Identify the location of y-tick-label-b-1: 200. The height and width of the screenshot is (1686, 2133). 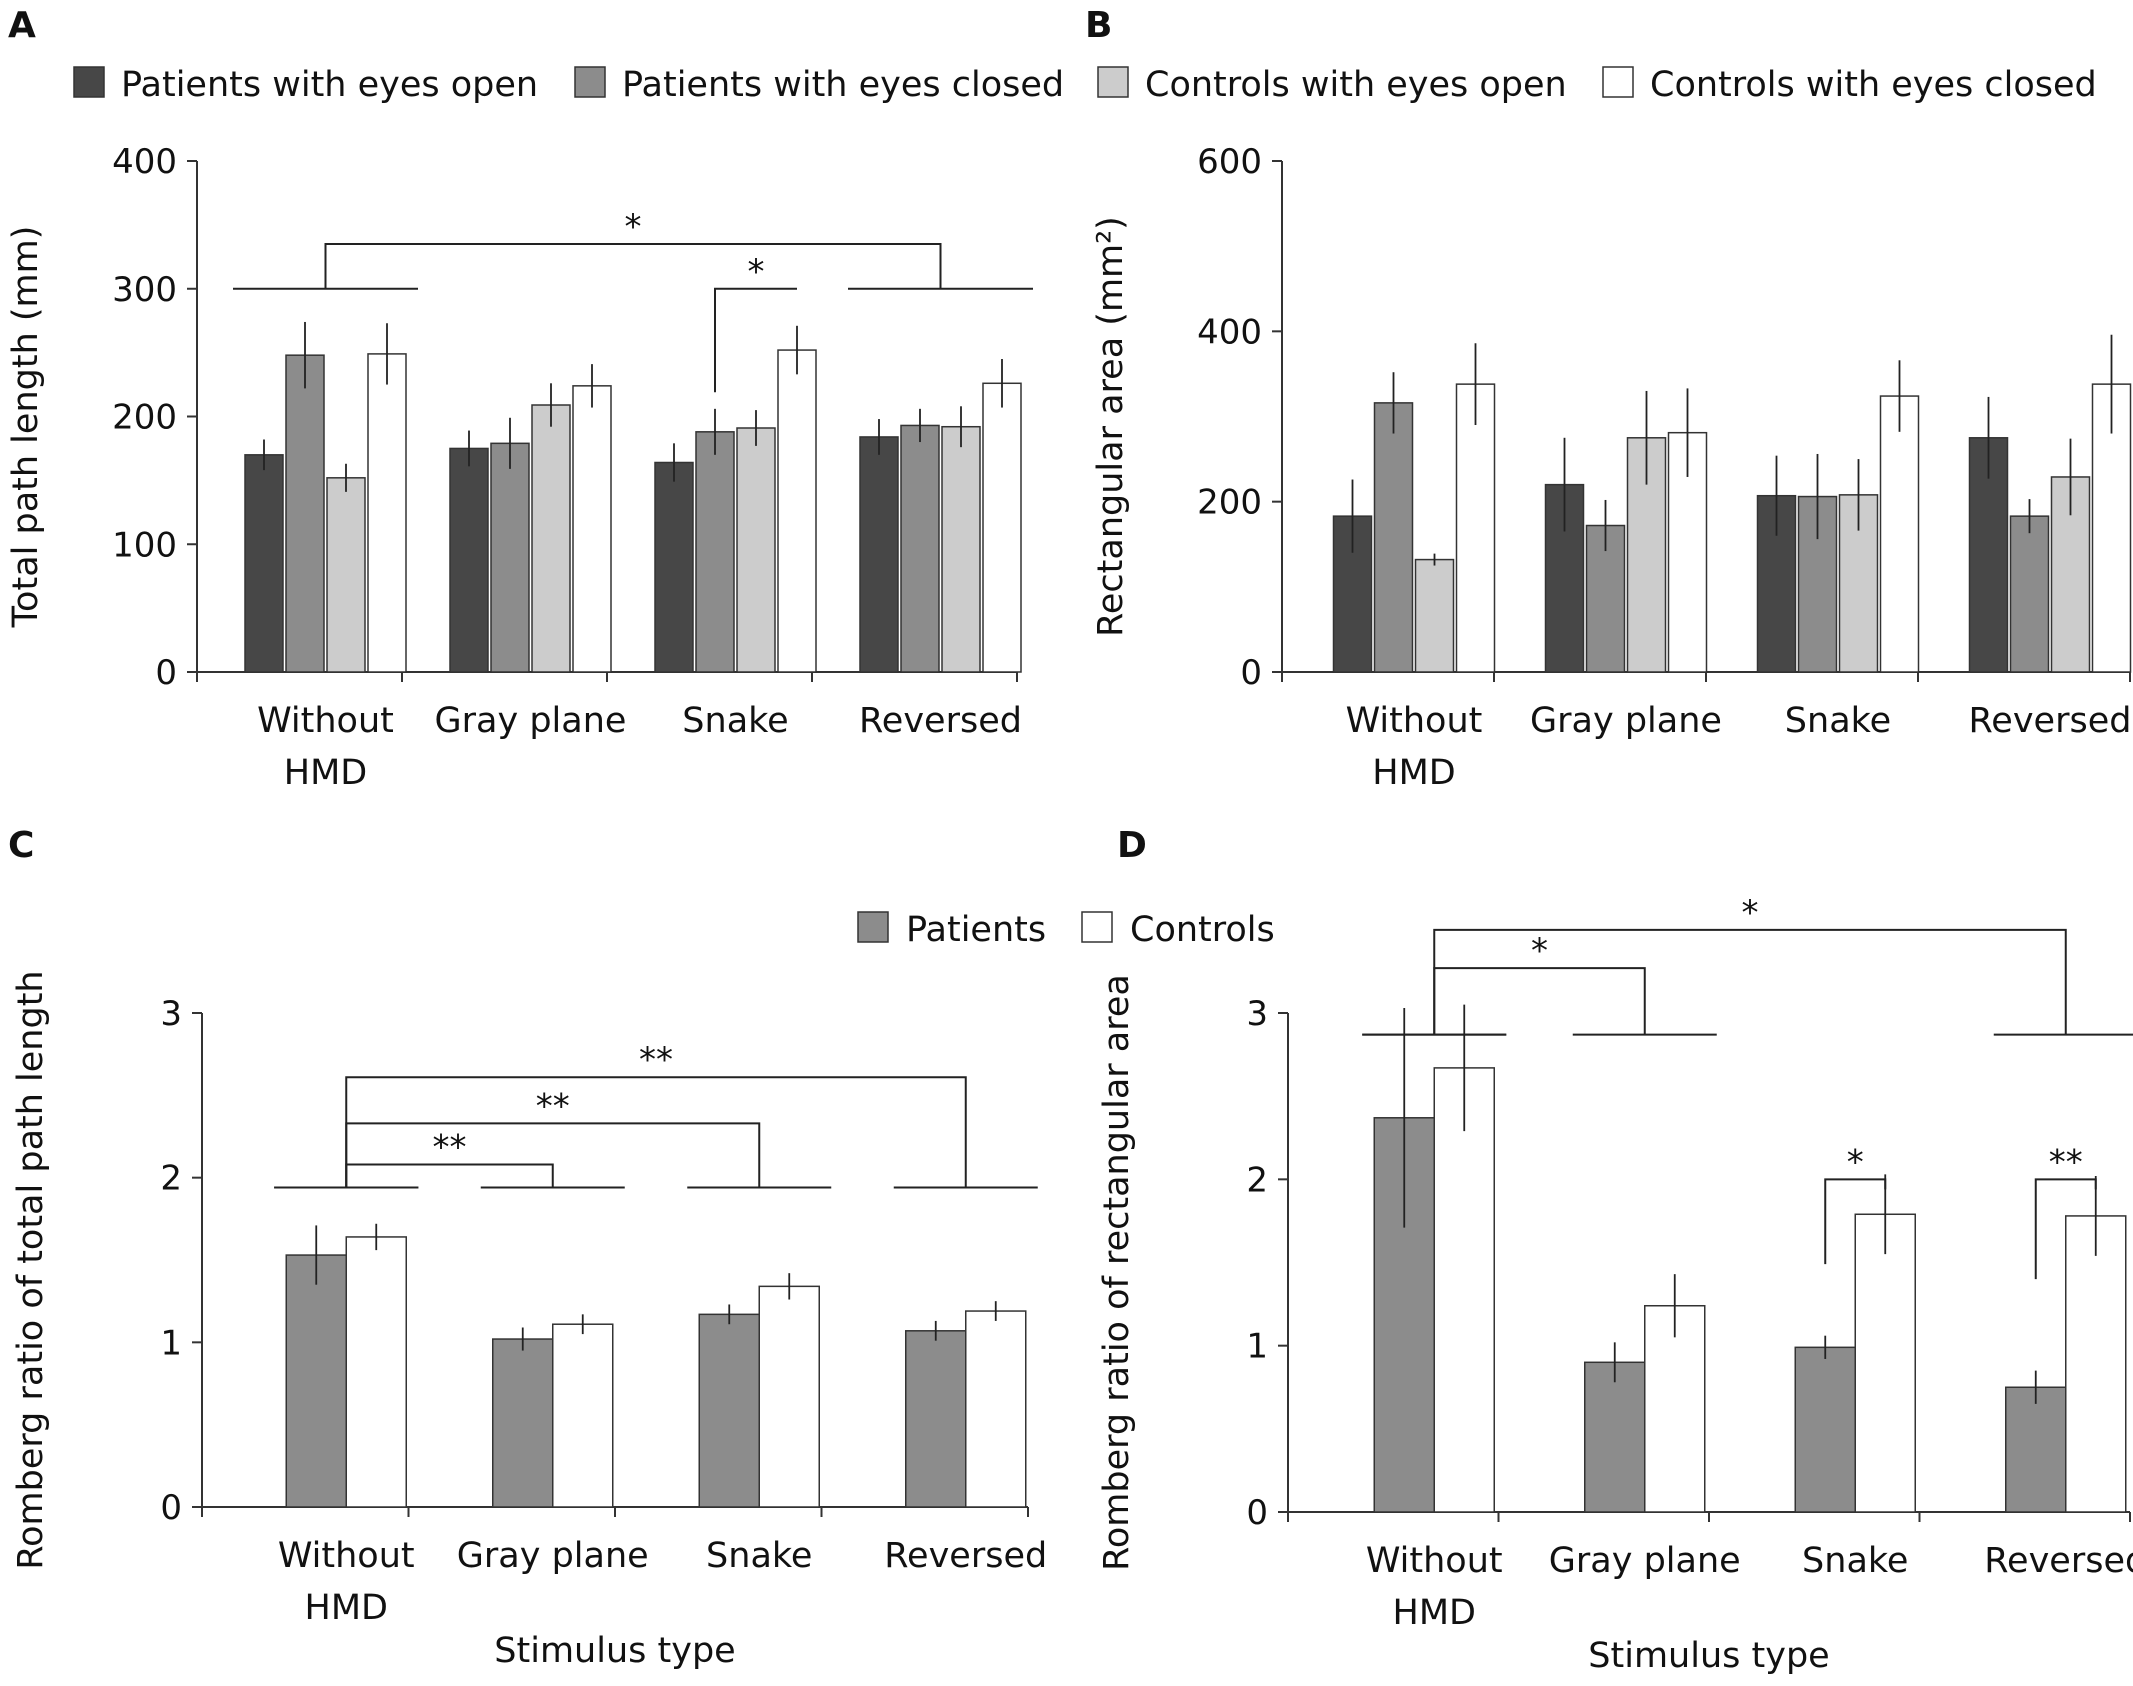
(1229, 503).